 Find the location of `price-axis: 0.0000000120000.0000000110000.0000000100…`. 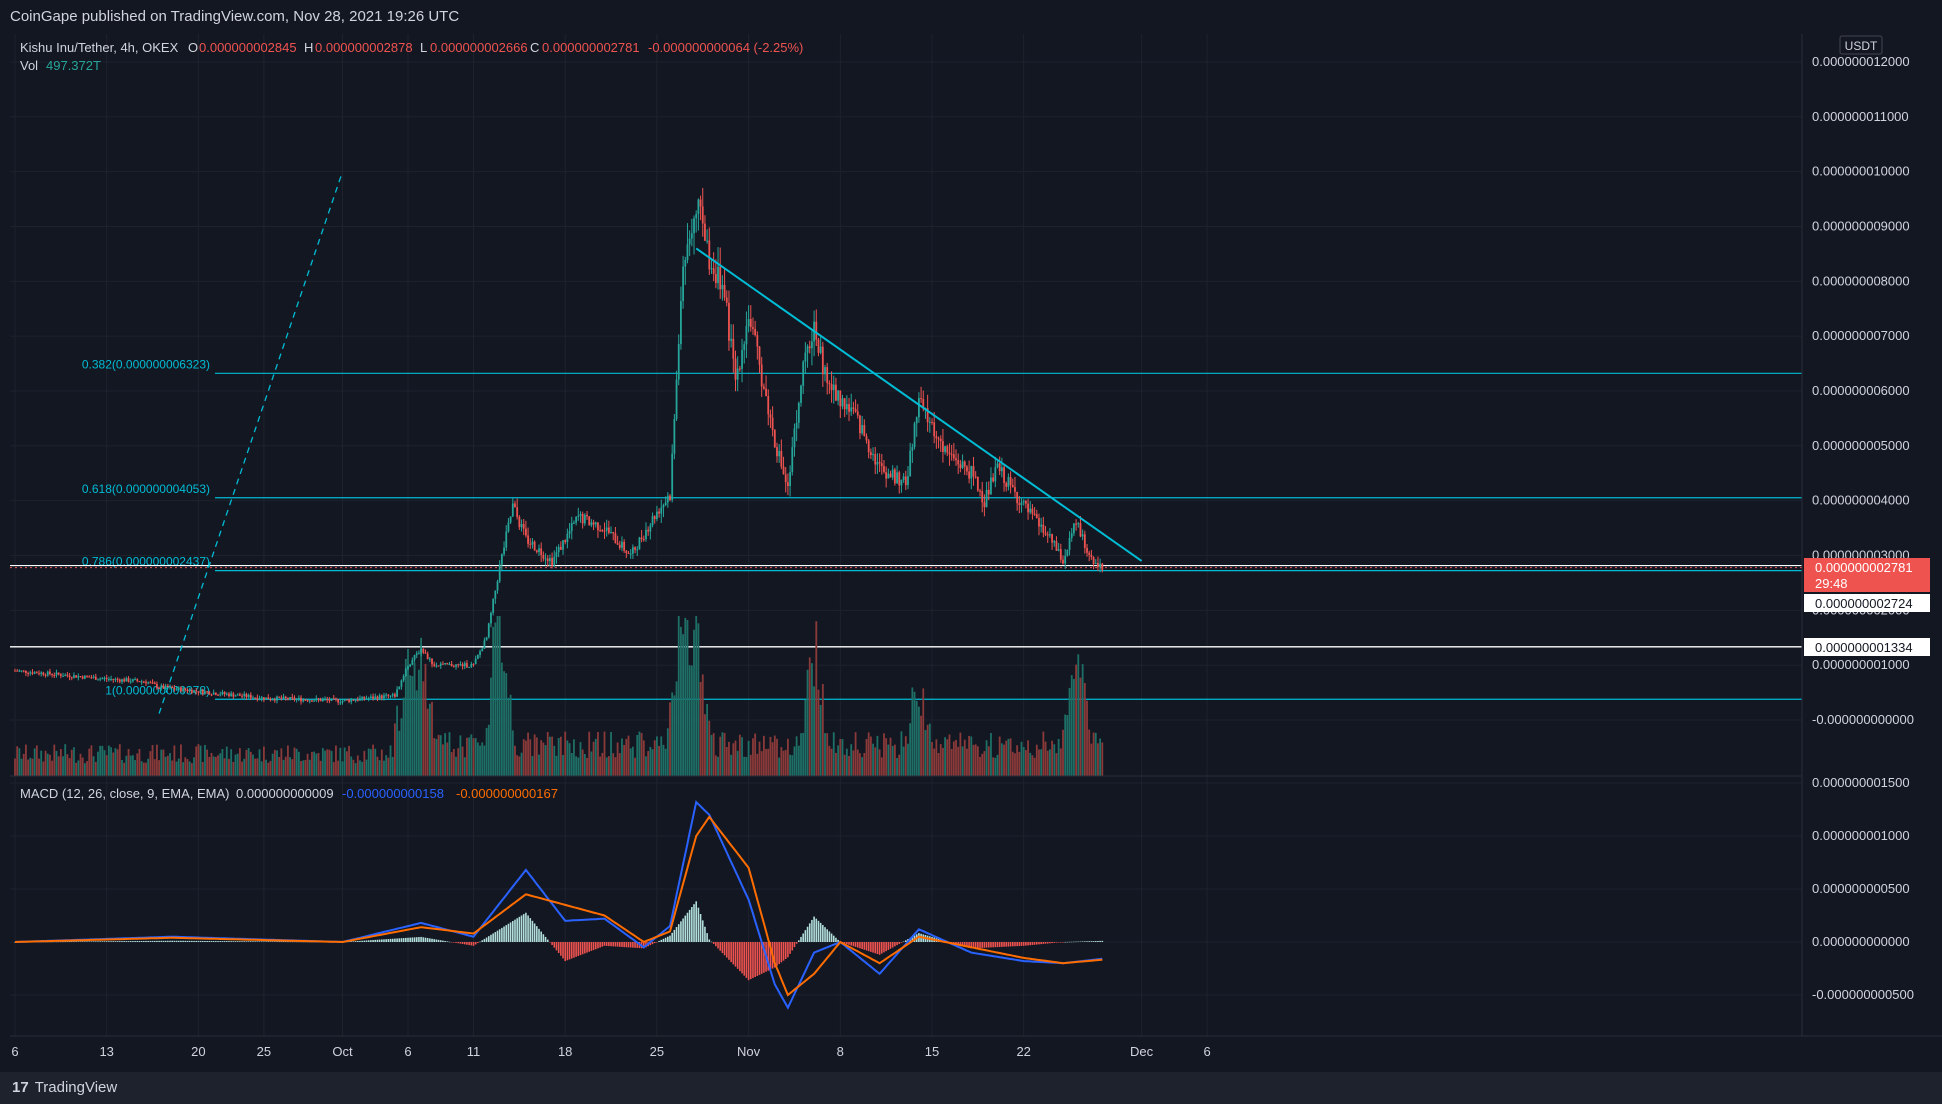

price-axis: 0.0000000120000.0000000110000.0000000100… is located at coordinates (1863, 390).